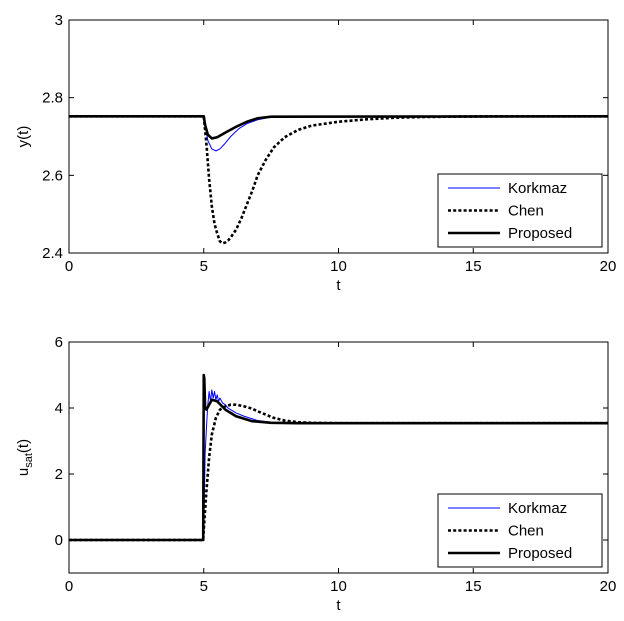  Describe the element at coordinates (59, 540) in the screenshot. I see `y-tick-label: 0` at that location.